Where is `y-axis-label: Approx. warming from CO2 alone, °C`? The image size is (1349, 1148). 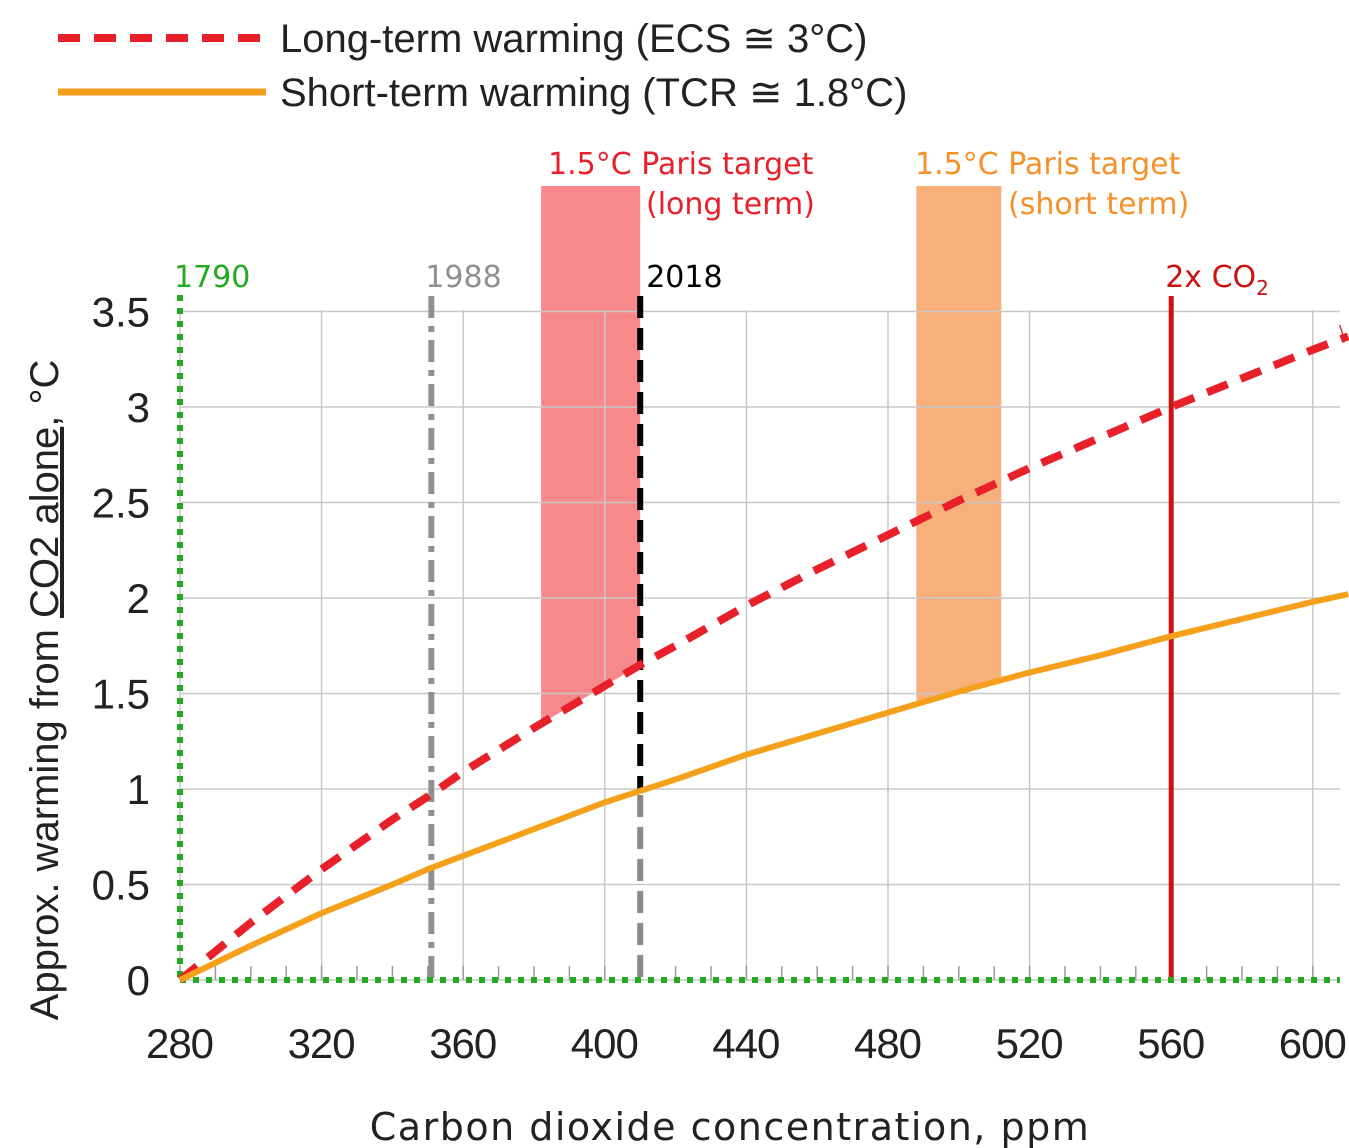
y-axis-label: Approx. warming from CO2 alone, °C is located at coordinates (45, 690).